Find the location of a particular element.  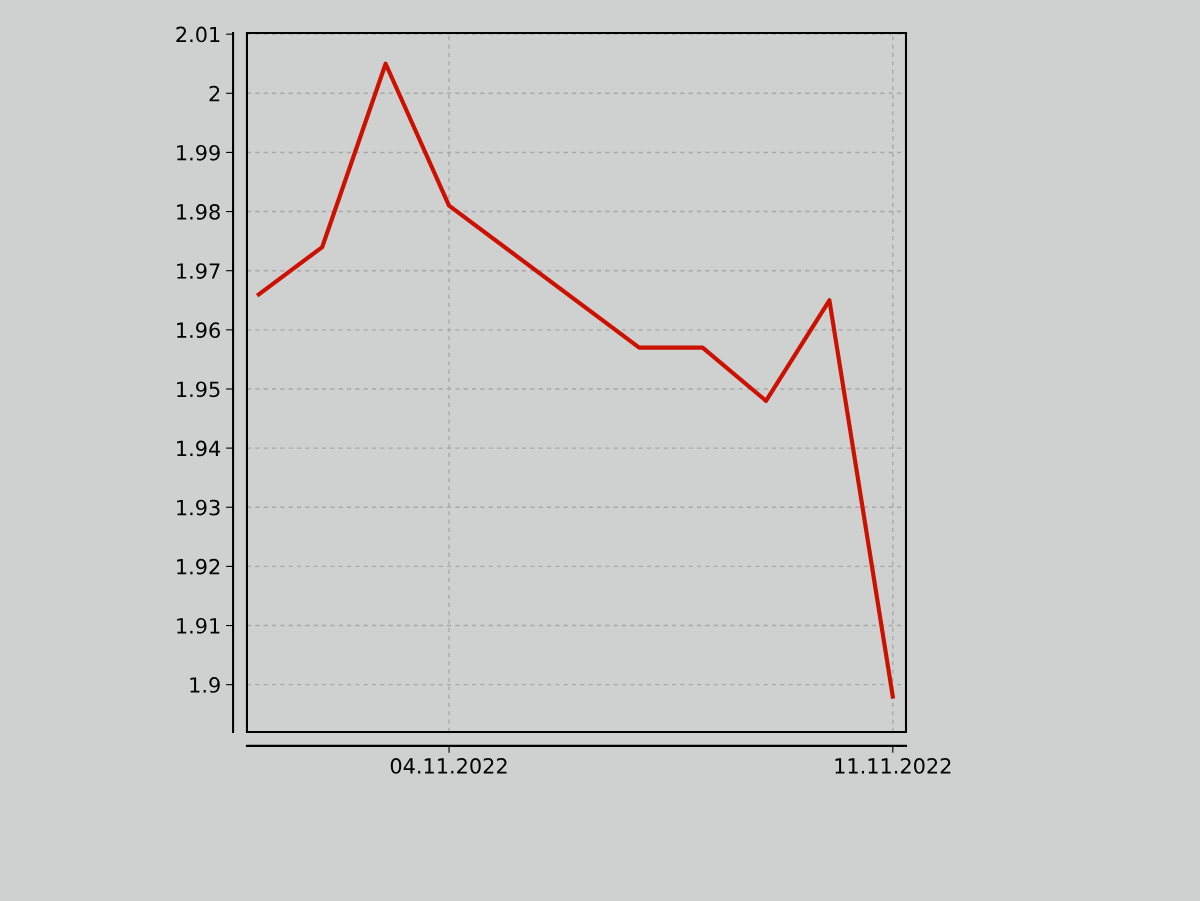

y-tick-label: 2 is located at coordinates (214, 93).